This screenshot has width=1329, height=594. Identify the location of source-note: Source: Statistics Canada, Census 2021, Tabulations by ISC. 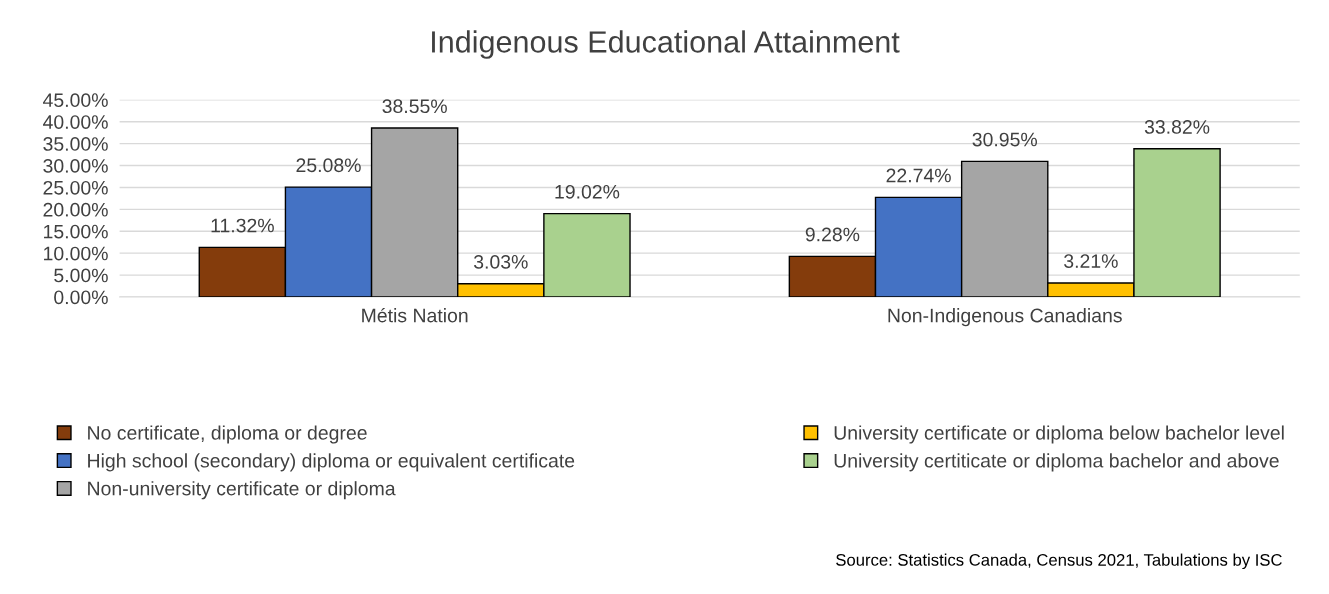
(1059, 561).